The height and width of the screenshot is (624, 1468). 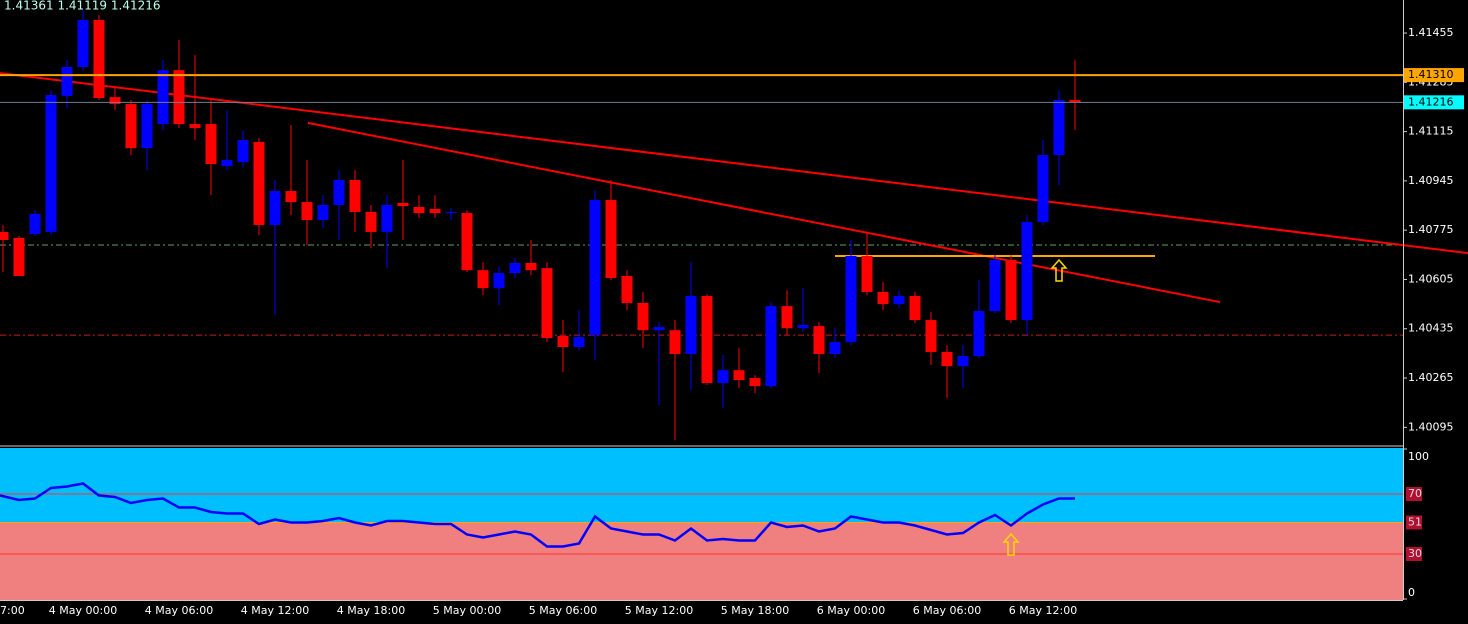 I want to click on price-label: 1.41310, so click(x=1431, y=74).